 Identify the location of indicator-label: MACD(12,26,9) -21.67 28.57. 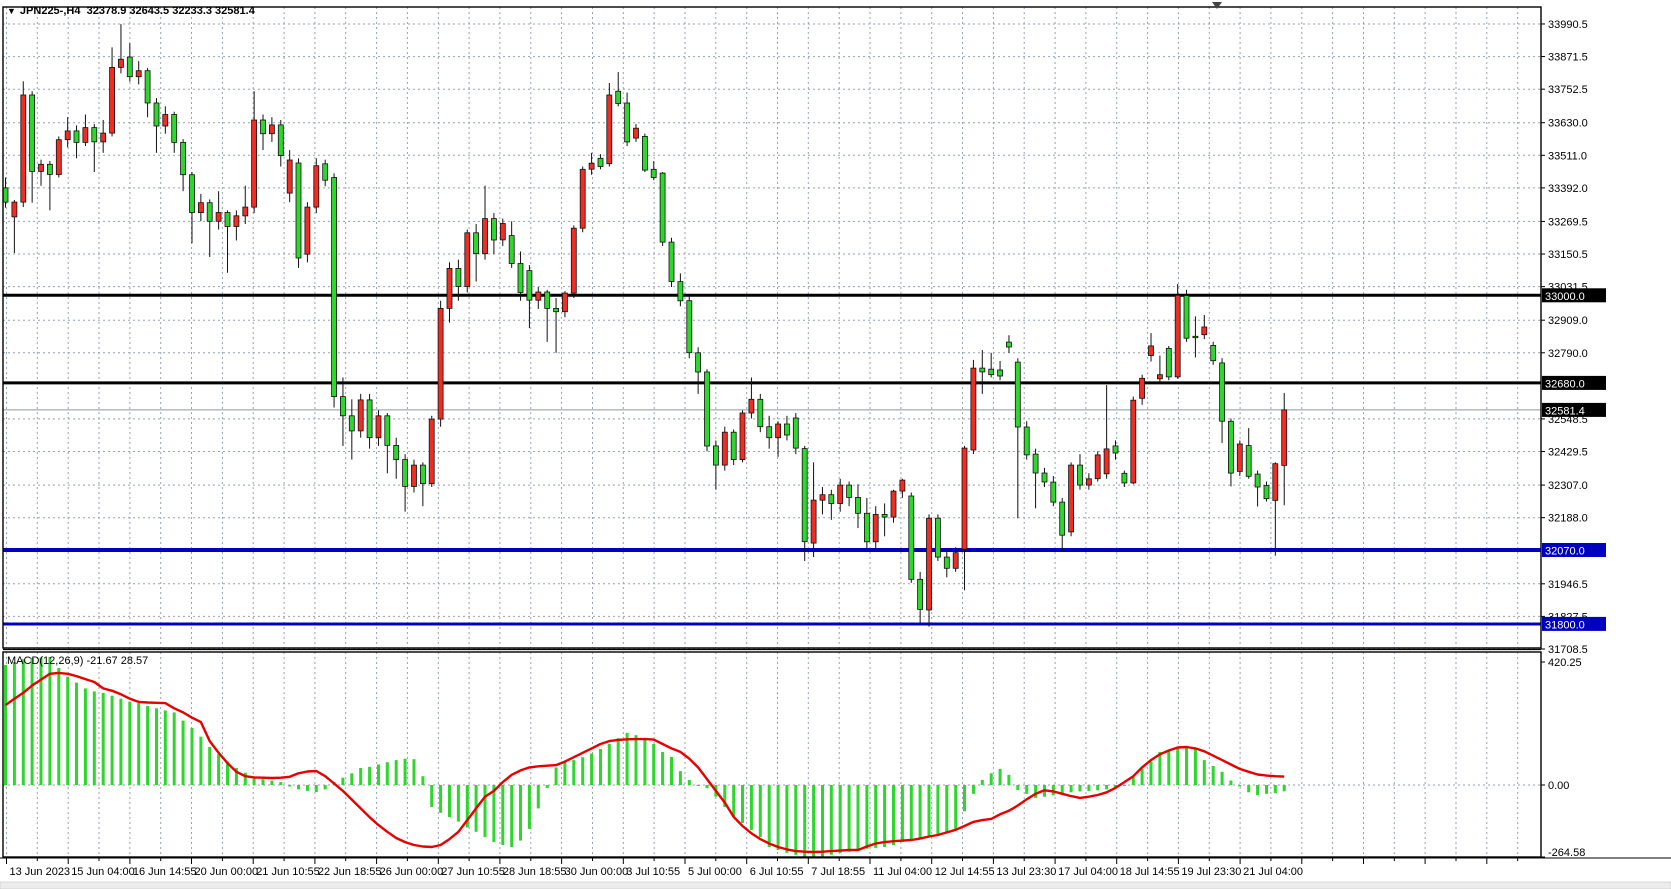
(77, 661).